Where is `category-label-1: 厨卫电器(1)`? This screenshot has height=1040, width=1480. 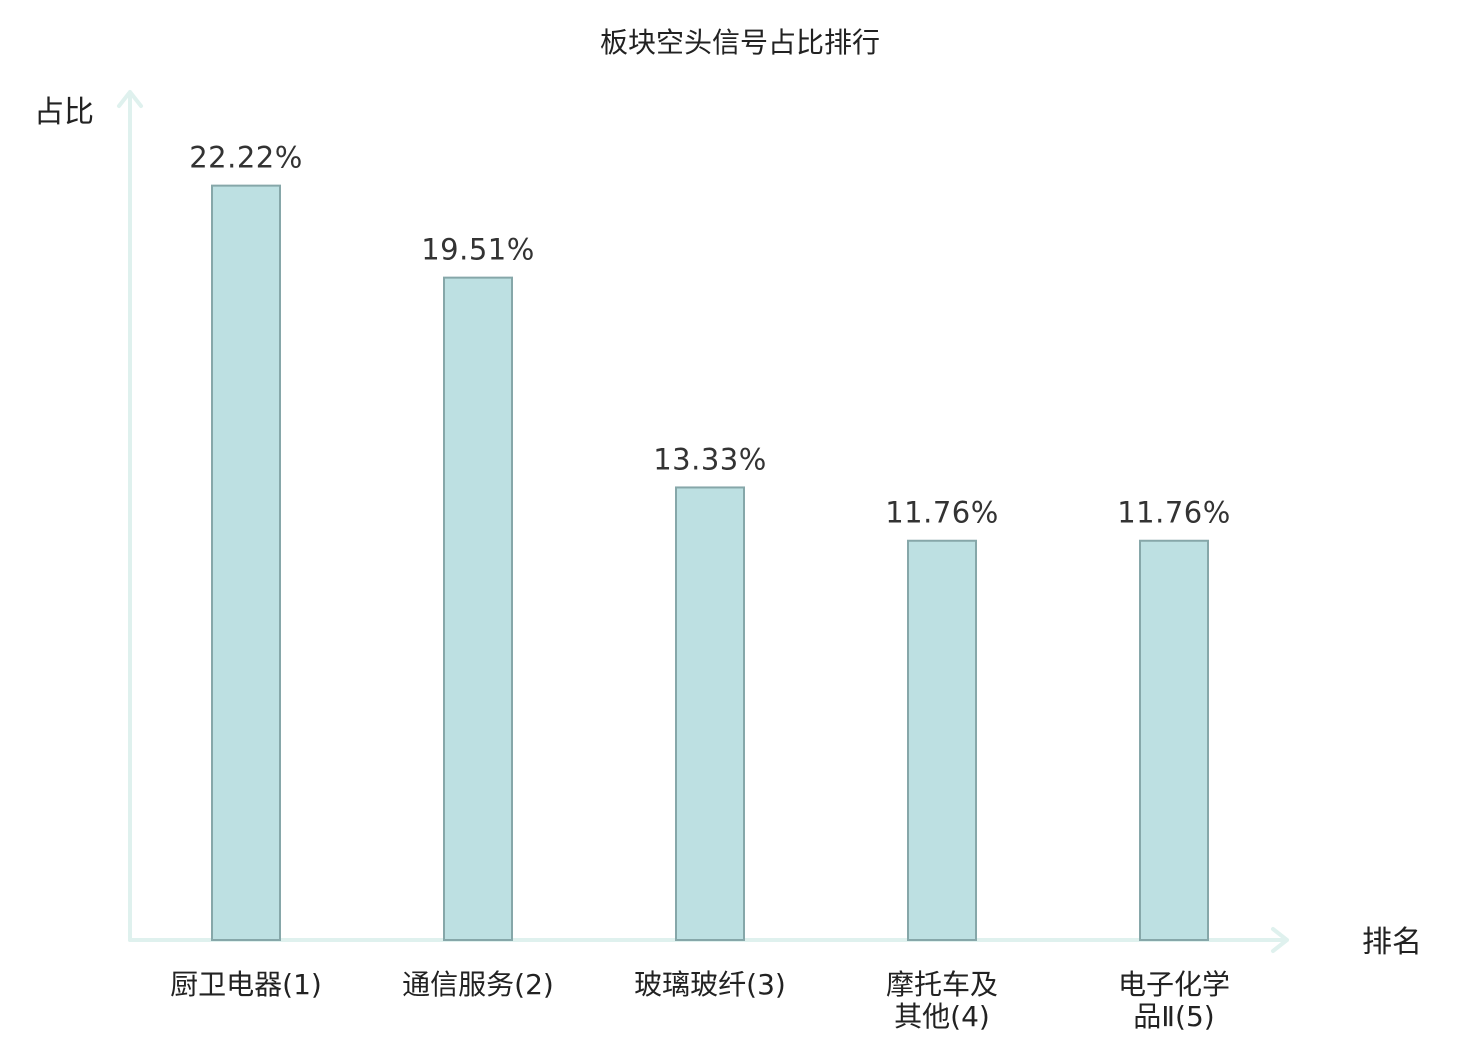 category-label-1: 厨卫电器(1) is located at coordinates (246, 984).